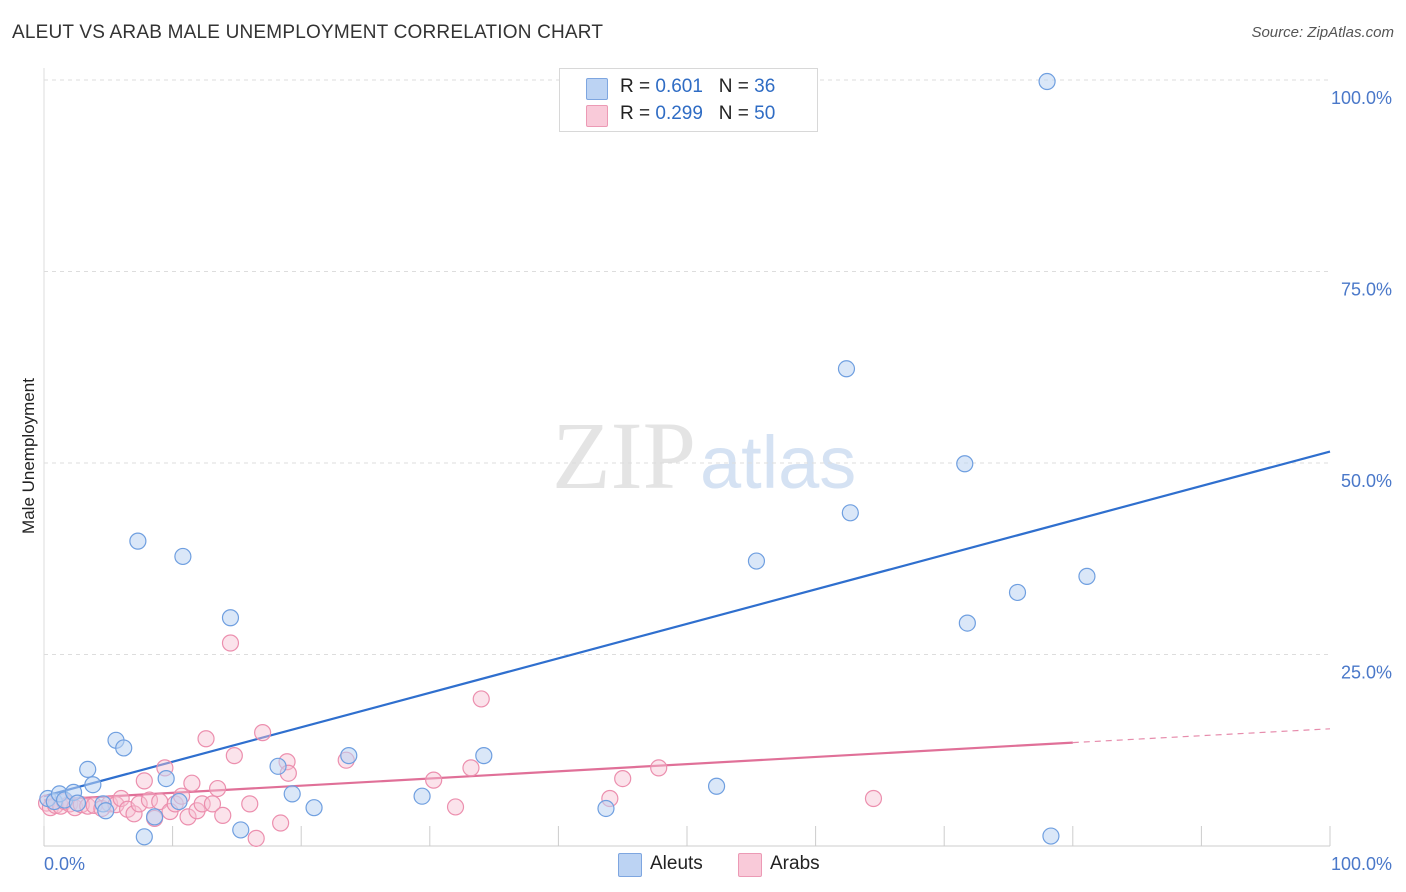  I want to click on y-tick-label: 25.0%, so click(1366, 673).